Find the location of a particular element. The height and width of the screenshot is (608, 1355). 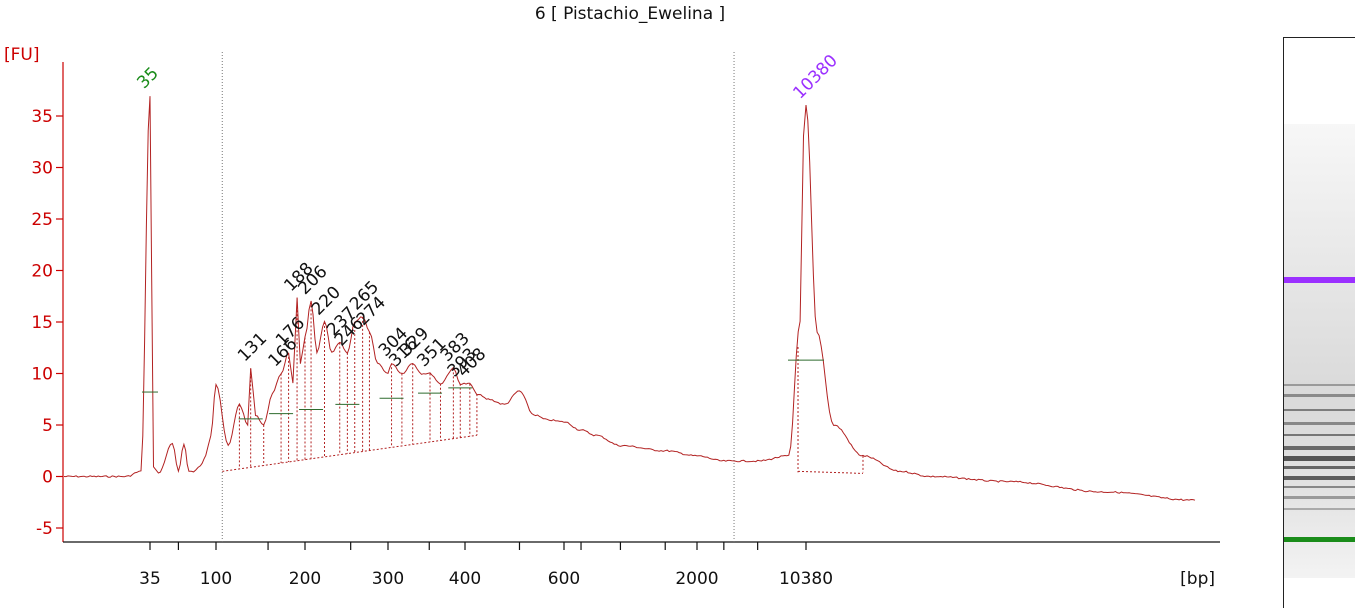

gel-lane is located at coordinates (1319, 351).